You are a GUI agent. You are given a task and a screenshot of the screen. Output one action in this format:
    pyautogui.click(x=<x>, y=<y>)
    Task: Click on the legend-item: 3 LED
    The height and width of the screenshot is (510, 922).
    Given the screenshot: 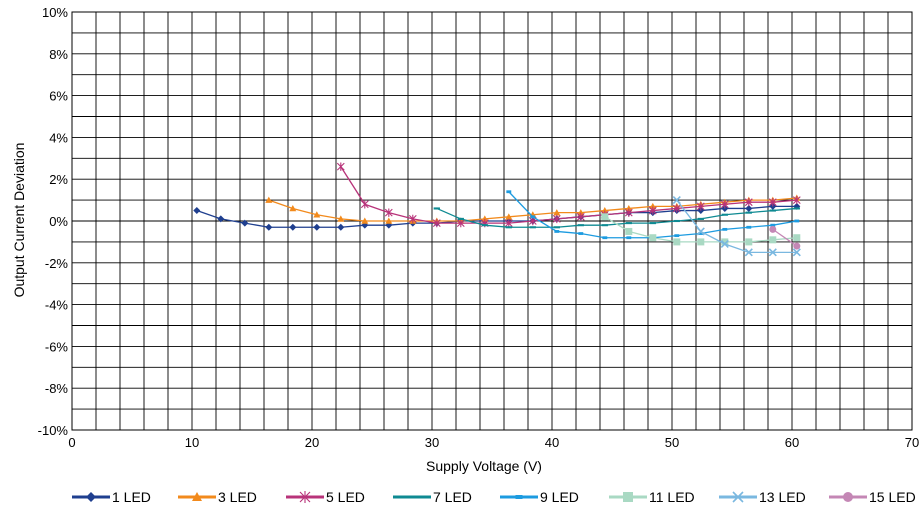 What is the action you would take?
    pyautogui.click(x=217, y=497)
    